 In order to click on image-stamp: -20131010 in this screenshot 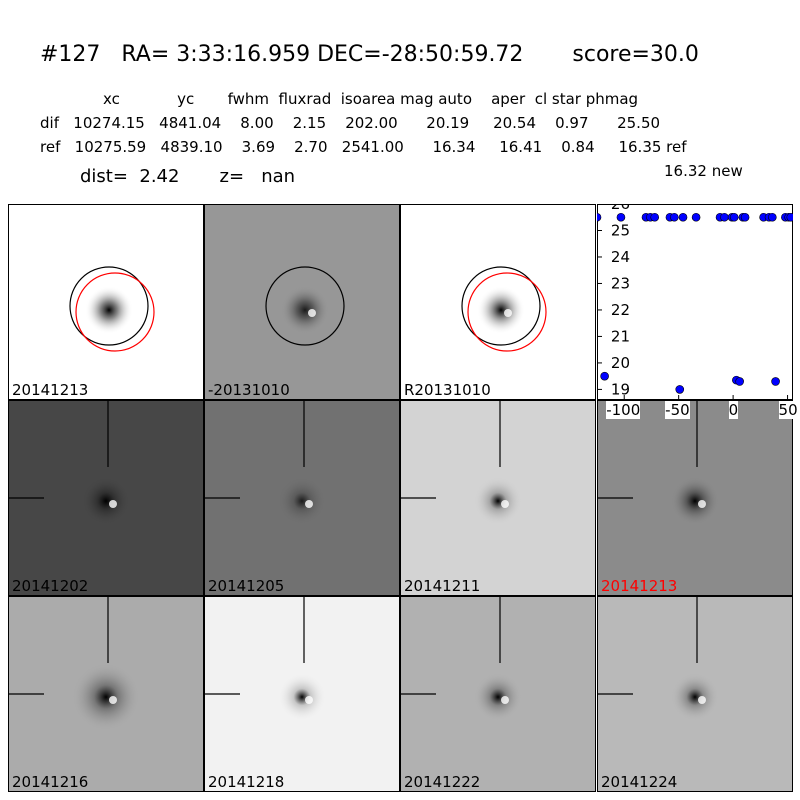, I will do `click(302, 302)`.